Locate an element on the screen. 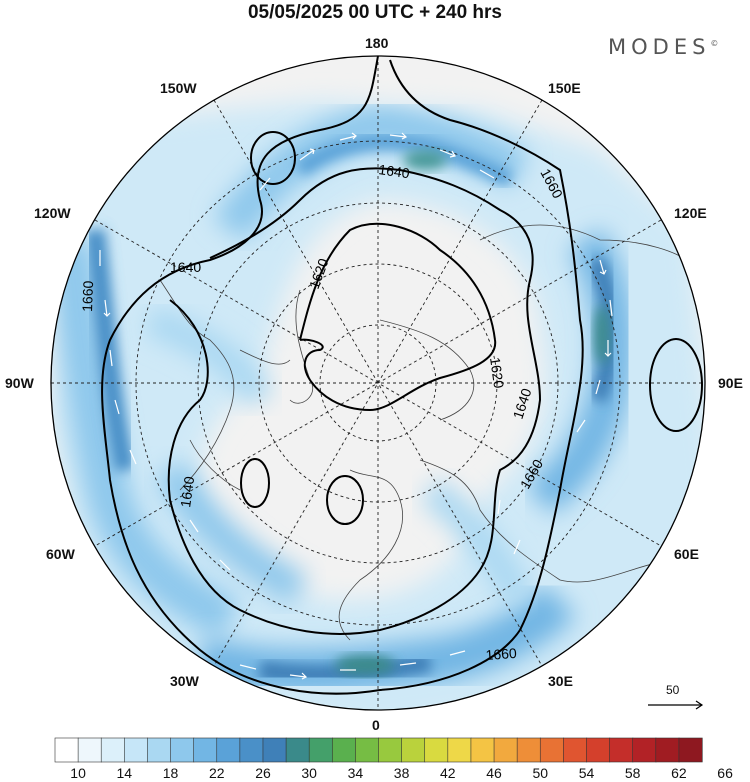 This screenshot has height=782, width=750. colorbar is located at coordinates (378, 750).